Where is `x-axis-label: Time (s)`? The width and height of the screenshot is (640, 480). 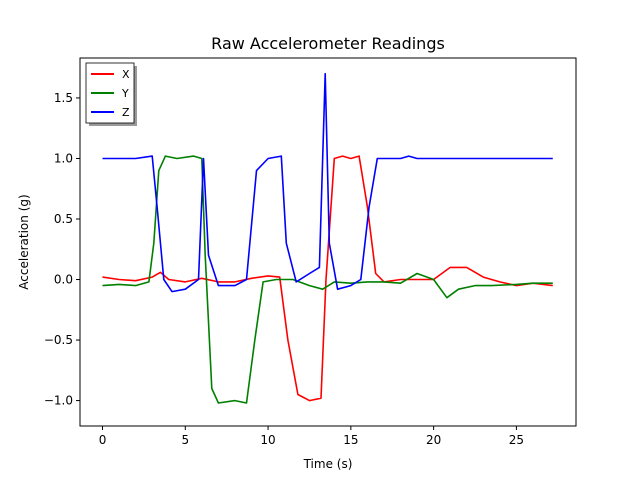
x-axis-label: Time (s) is located at coordinates (328, 464).